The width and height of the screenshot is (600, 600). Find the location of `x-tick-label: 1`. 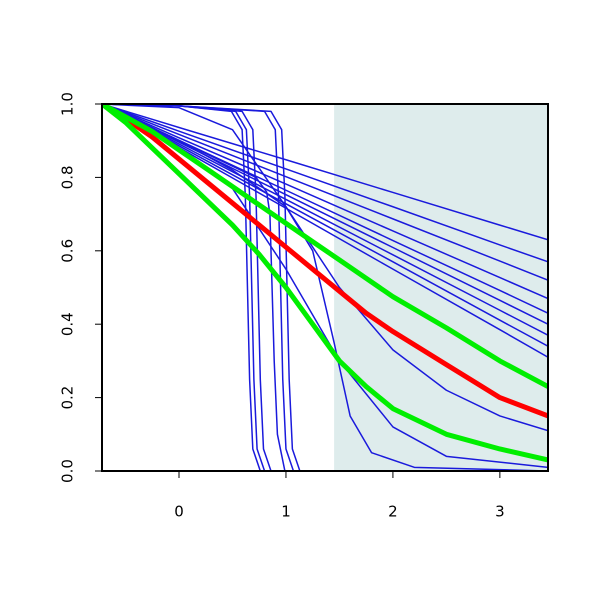

x-tick-label: 1 is located at coordinates (286, 512).